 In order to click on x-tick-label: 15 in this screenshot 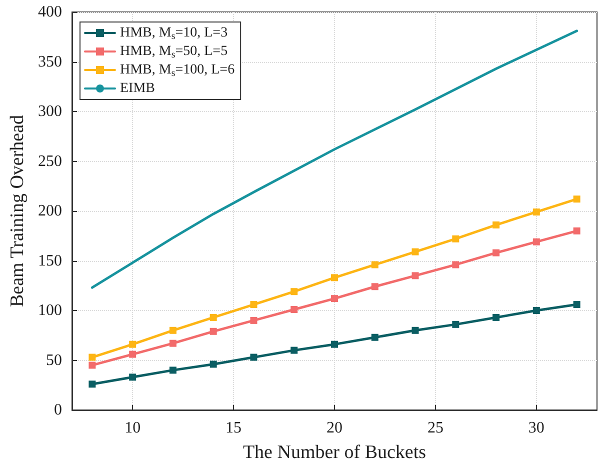, I will do `click(234, 428)`.